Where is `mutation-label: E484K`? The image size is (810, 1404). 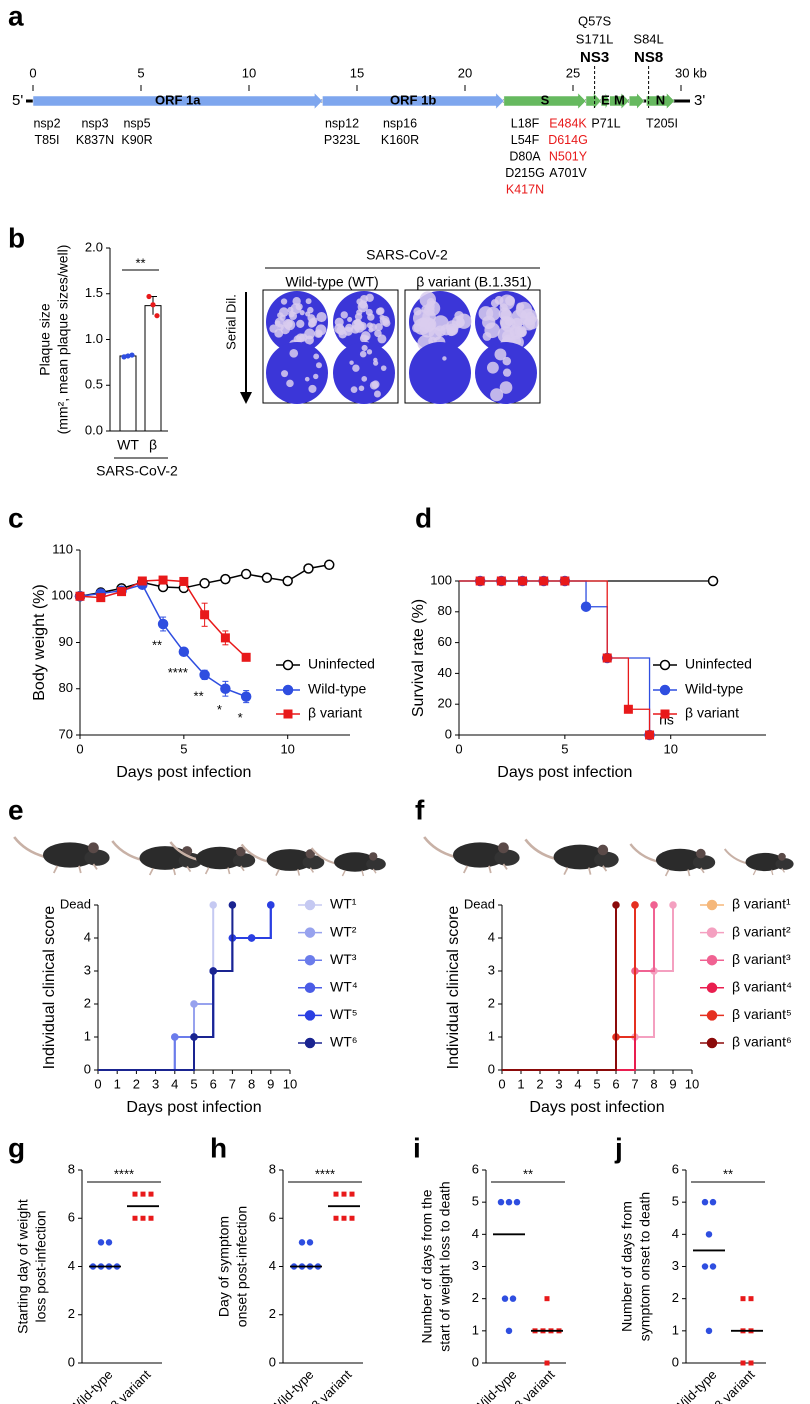 mutation-label: E484K is located at coordinates (568, 123).